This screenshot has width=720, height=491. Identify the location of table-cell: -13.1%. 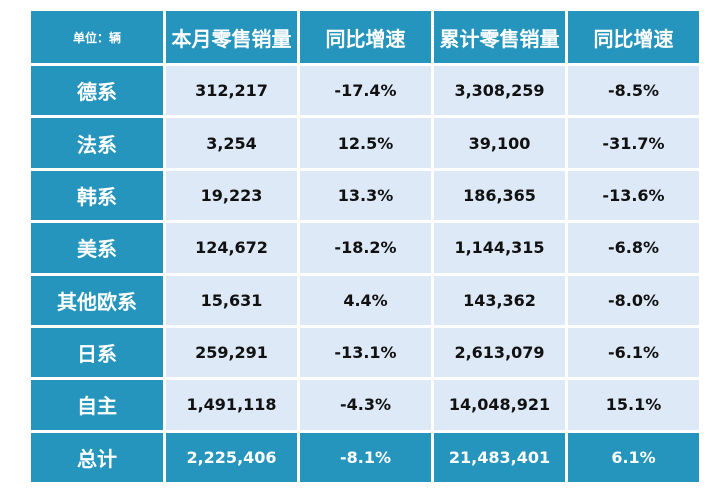
(365, 352).